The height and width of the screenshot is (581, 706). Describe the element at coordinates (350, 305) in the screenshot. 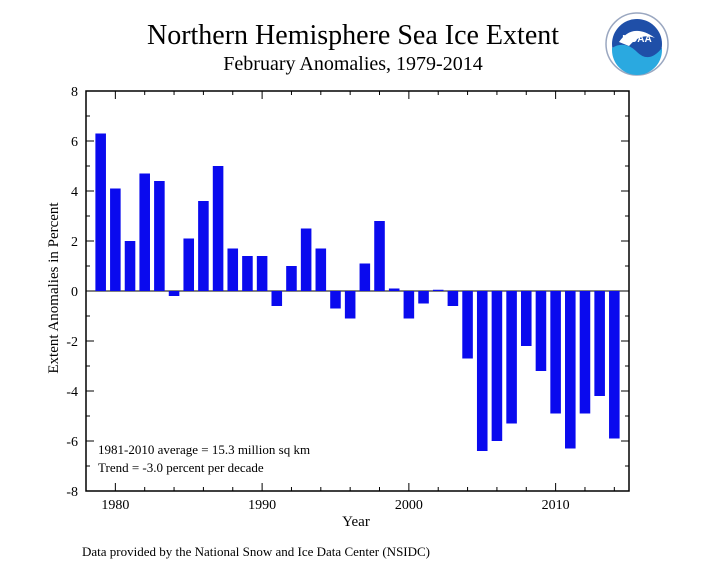

I see `bar-1996` at that location.